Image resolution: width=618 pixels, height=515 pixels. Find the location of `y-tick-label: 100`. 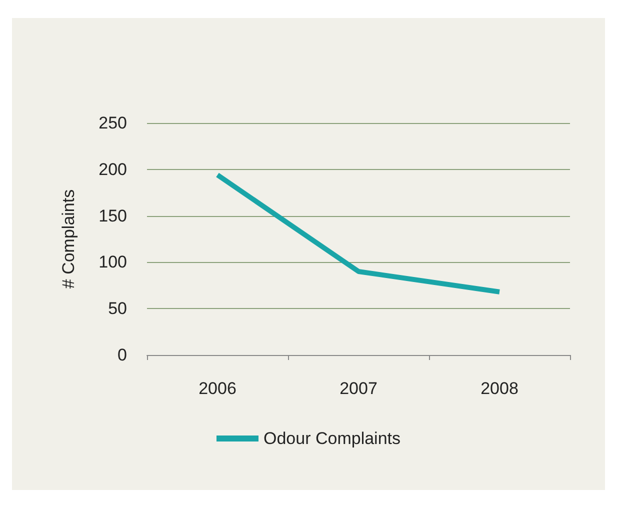

y-tick-label: 100 is located at coordinates (112, 262).